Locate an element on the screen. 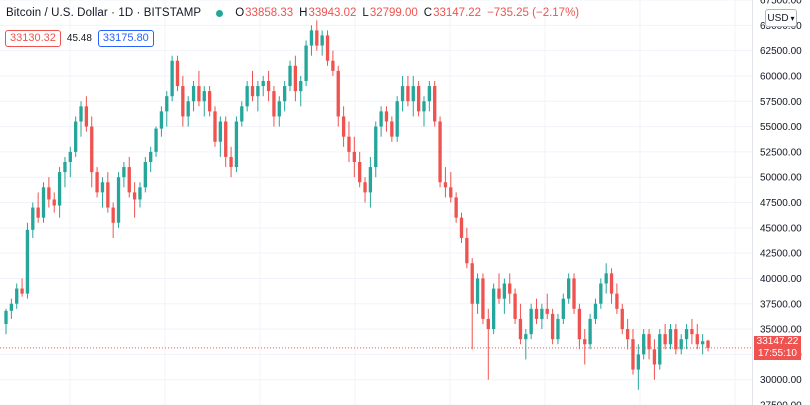 The height and width of the screenshot is (405, 810). change-value: −735.25 (−2.17%) is located at coordinates (533, 13).